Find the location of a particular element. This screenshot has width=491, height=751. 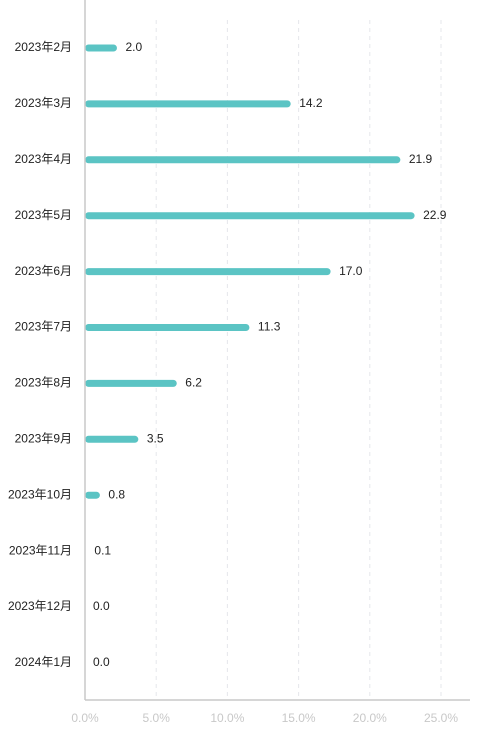

value-label: 11.3 is located at coordinates (269, 327).